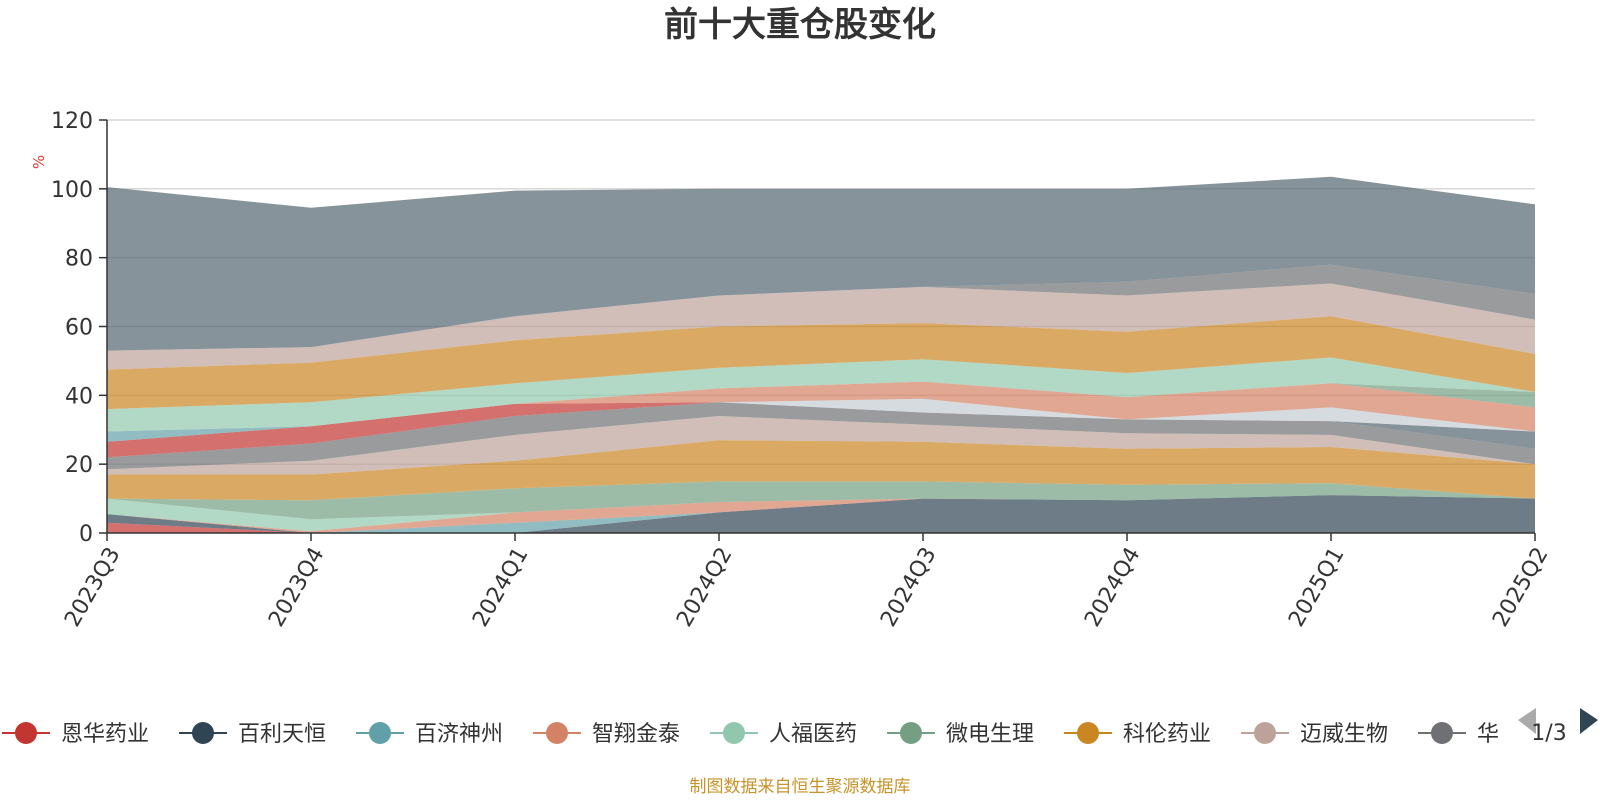 The width and height of the screenshot is (1600, 800). Describe the element at coordinates (800, 787) in the screenshot. I see `source-note: 制图数据来自恒生聚源数据库` at that location.